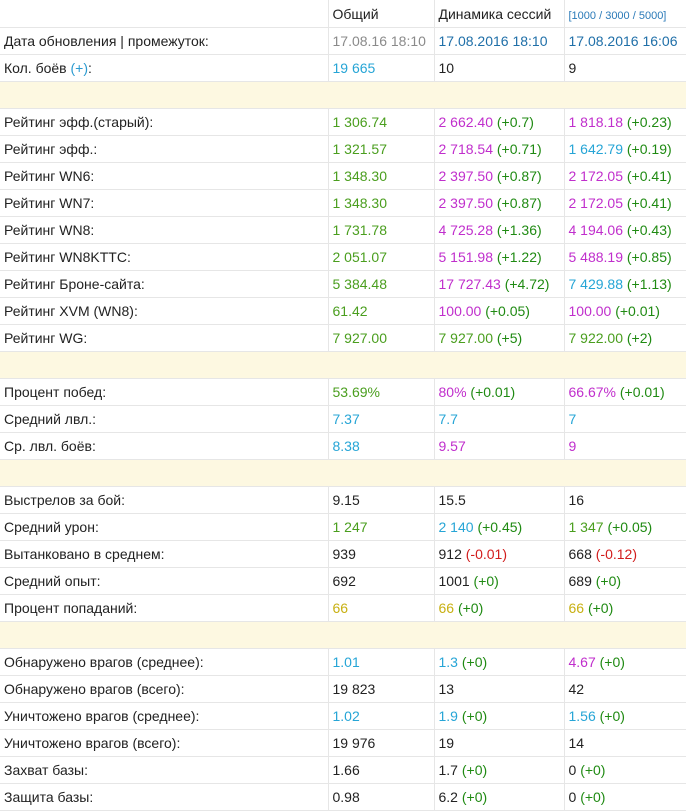 This screenshot has height=811, width=686. What do you see at coordinates (498, 770) in the screenshot?
I see `session-1-cell: 1.7 (+0)` at bounding box center [498, 770].